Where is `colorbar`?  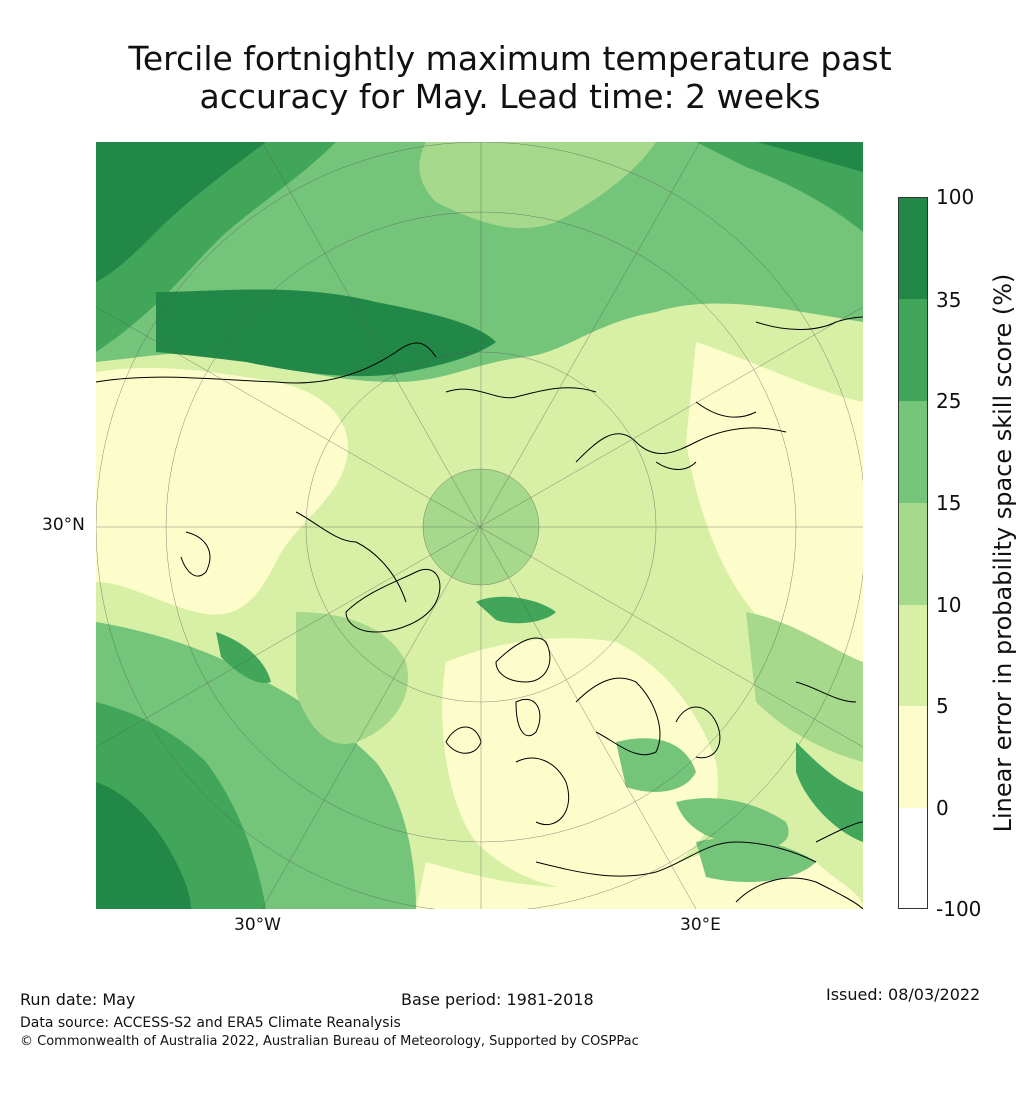
colorbar is located at coordinates (913, 553).